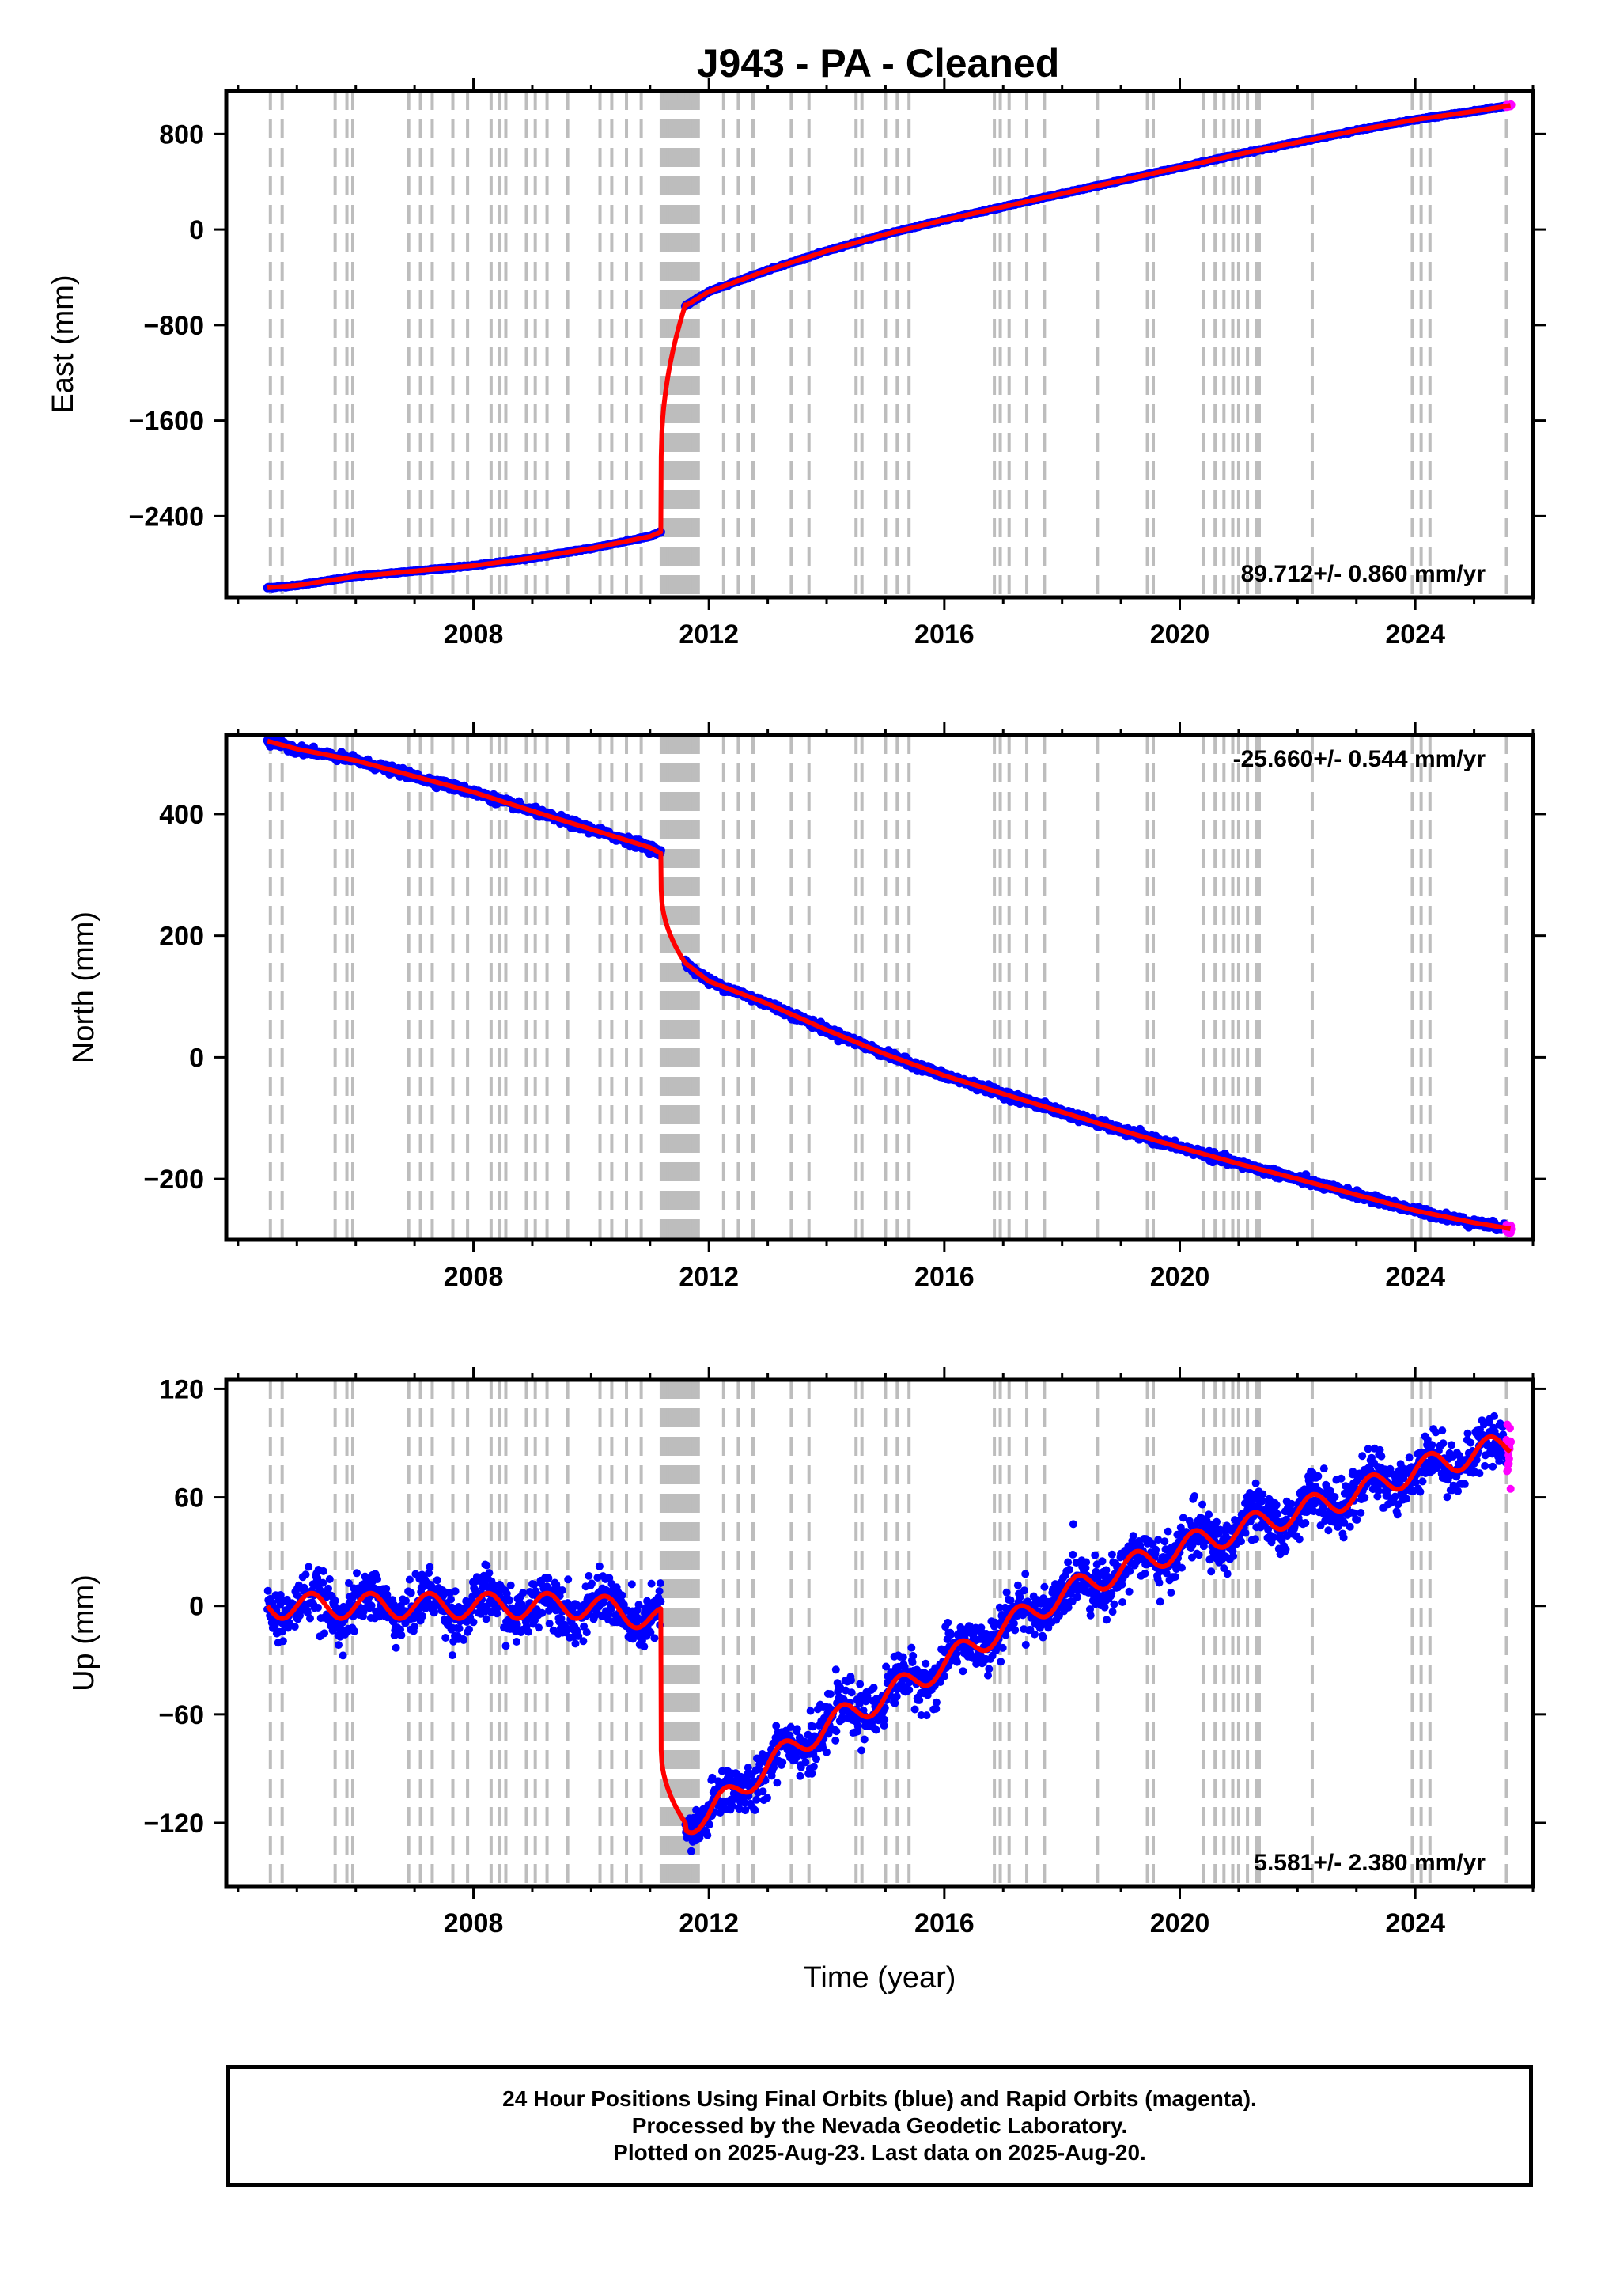 The height and width of the screenshot is (2296, 1601). What do you see at coordinates (64, 344) in the screenshot?
I see `y-axis-label: East (mm)` at bounding box center [64, 344].